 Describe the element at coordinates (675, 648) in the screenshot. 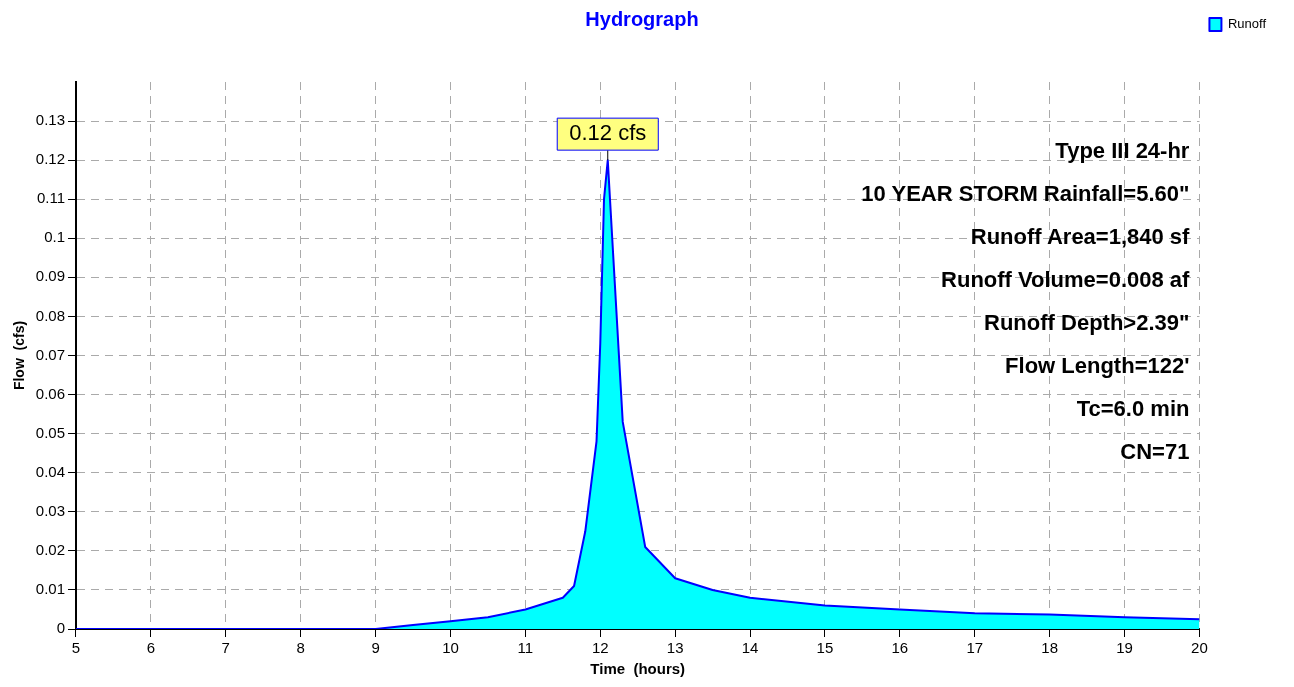

I see `x-tick-label: 13` at that location.